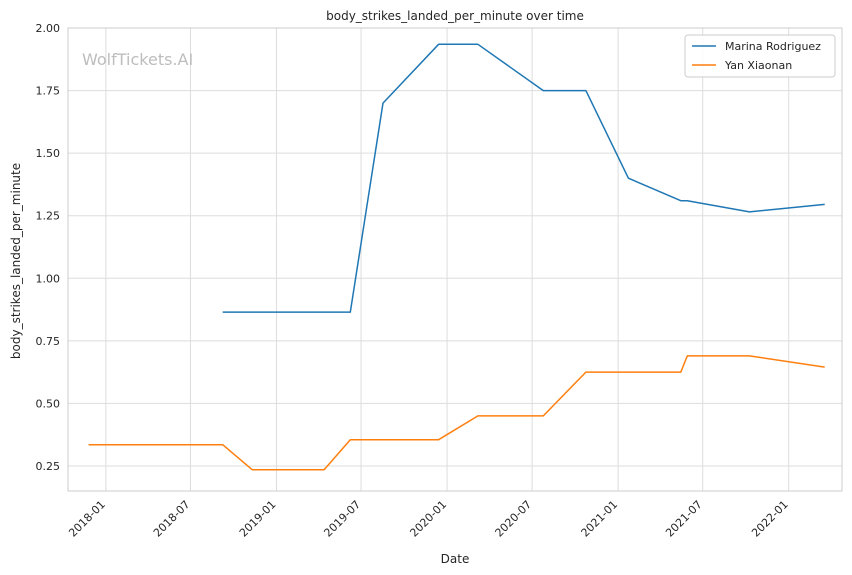 The image size is (852, 575). Describe the element at coordinates (16, 261) in the screenshot. I see `y-axis-label: body_strikes_landed_per_minute` at that location.